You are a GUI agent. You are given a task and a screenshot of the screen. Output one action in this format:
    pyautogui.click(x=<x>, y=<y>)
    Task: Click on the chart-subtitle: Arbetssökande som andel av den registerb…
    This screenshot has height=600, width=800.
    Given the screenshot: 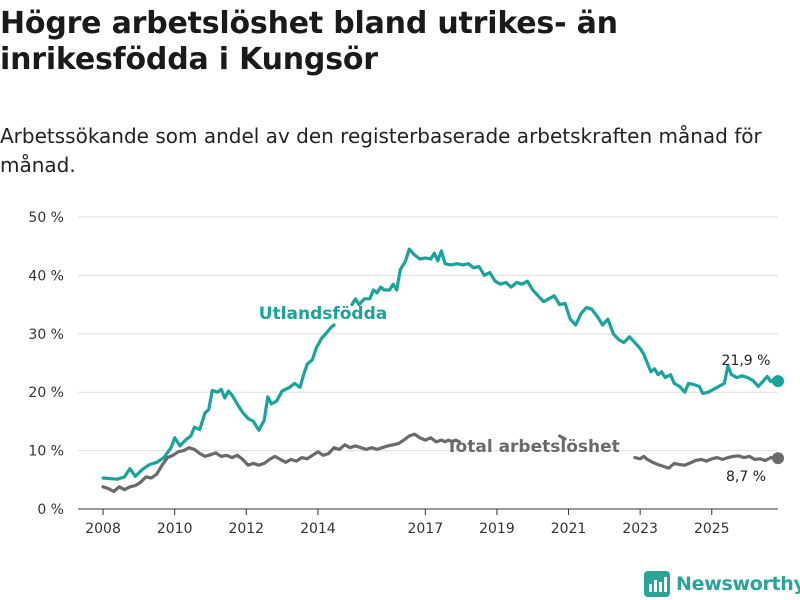 What is the action you would take?
    pyautogui.click(x=381, y=150)
    